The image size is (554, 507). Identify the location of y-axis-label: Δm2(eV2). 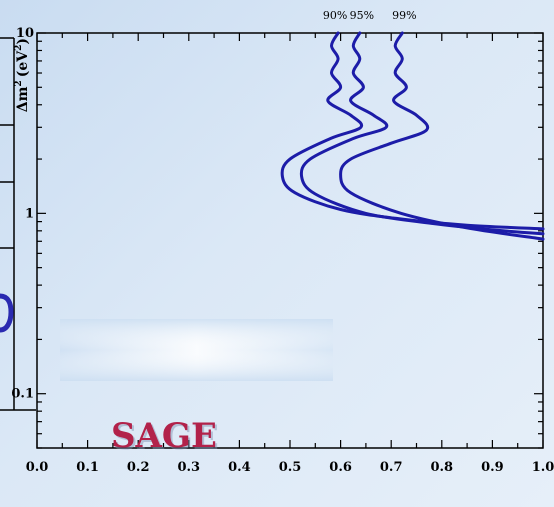
(22, 75).